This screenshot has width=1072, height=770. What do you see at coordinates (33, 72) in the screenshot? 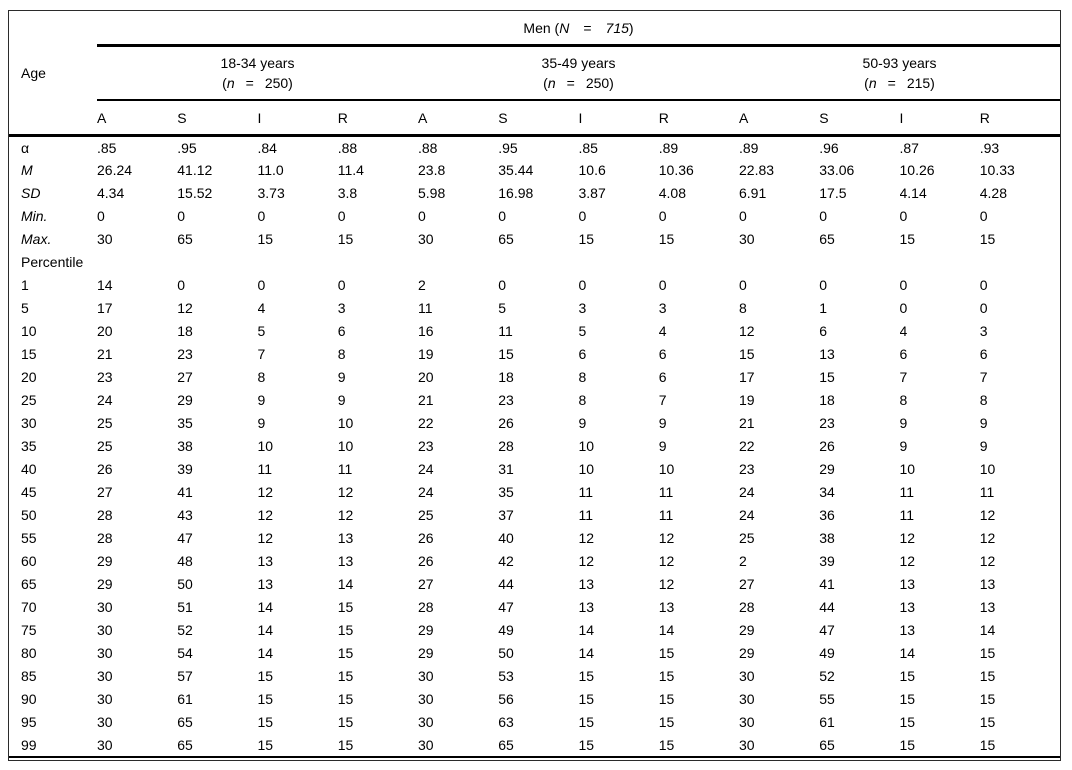
I see `age-column-header: Age` at bounding box center [33, 72].